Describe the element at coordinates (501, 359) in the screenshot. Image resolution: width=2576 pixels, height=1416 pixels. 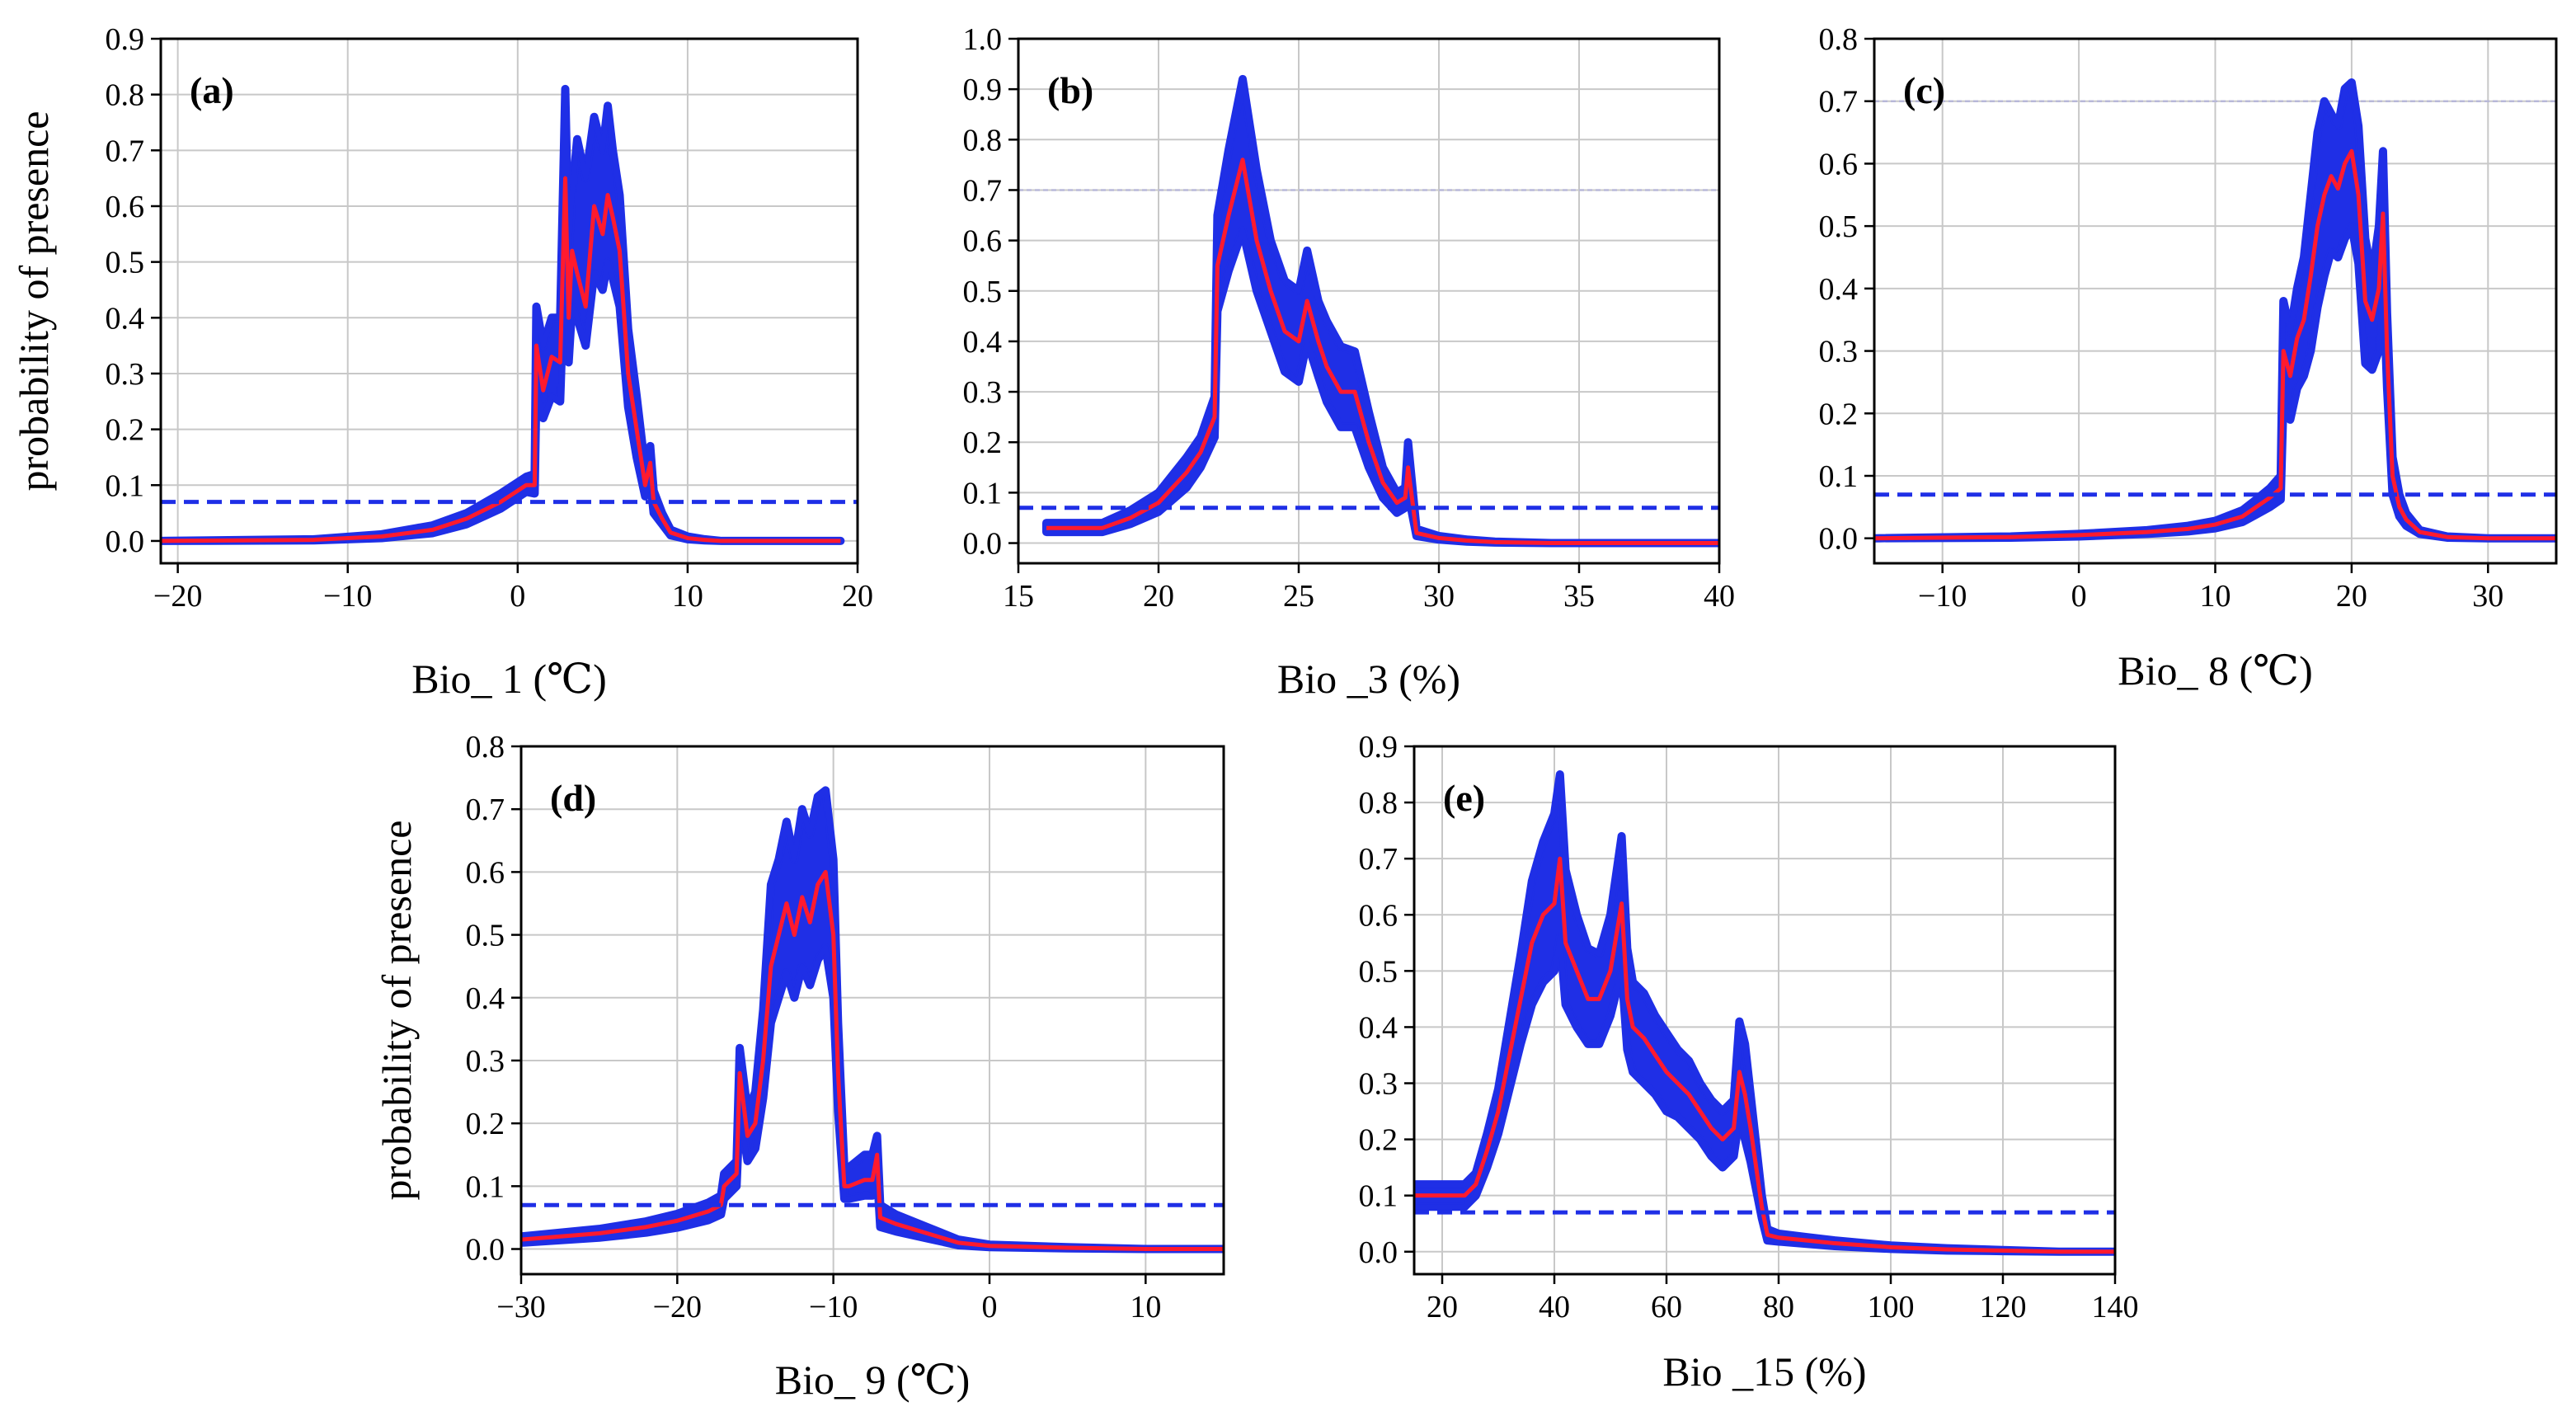
I see `series-mean-a` at that location.